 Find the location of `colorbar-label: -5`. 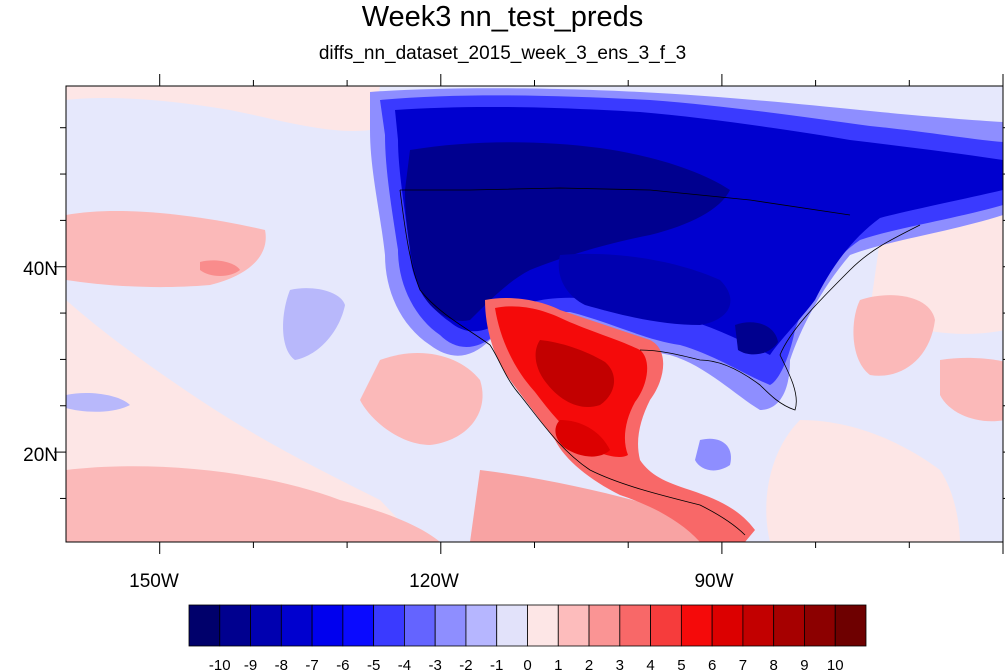

colorbar-label: -5 is located at coordinates (373, 664).